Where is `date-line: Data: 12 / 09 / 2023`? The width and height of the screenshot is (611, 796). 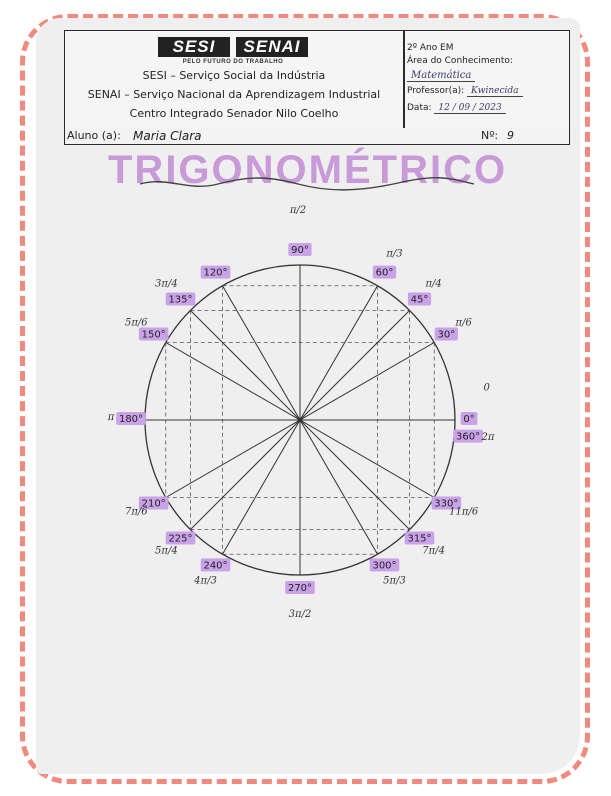
date-line: Data: 12 / 09 / 2023 is located at coordinates (456, 108).